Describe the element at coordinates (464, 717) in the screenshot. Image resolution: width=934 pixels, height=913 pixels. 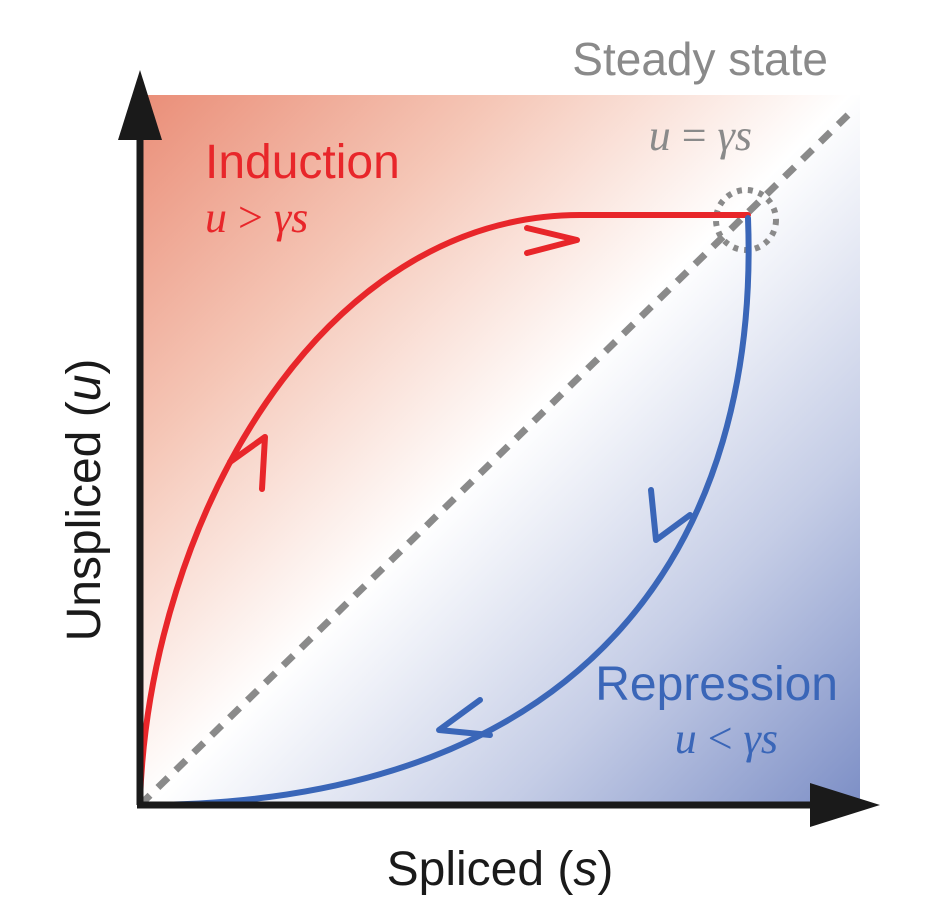
I see `repression-arrowhead-lower` at that location.